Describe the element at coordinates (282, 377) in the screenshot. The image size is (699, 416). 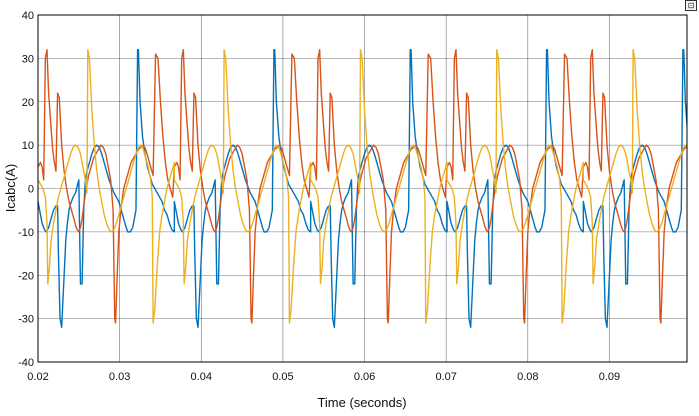
I see `x-tick-label: 0.05` at that location.